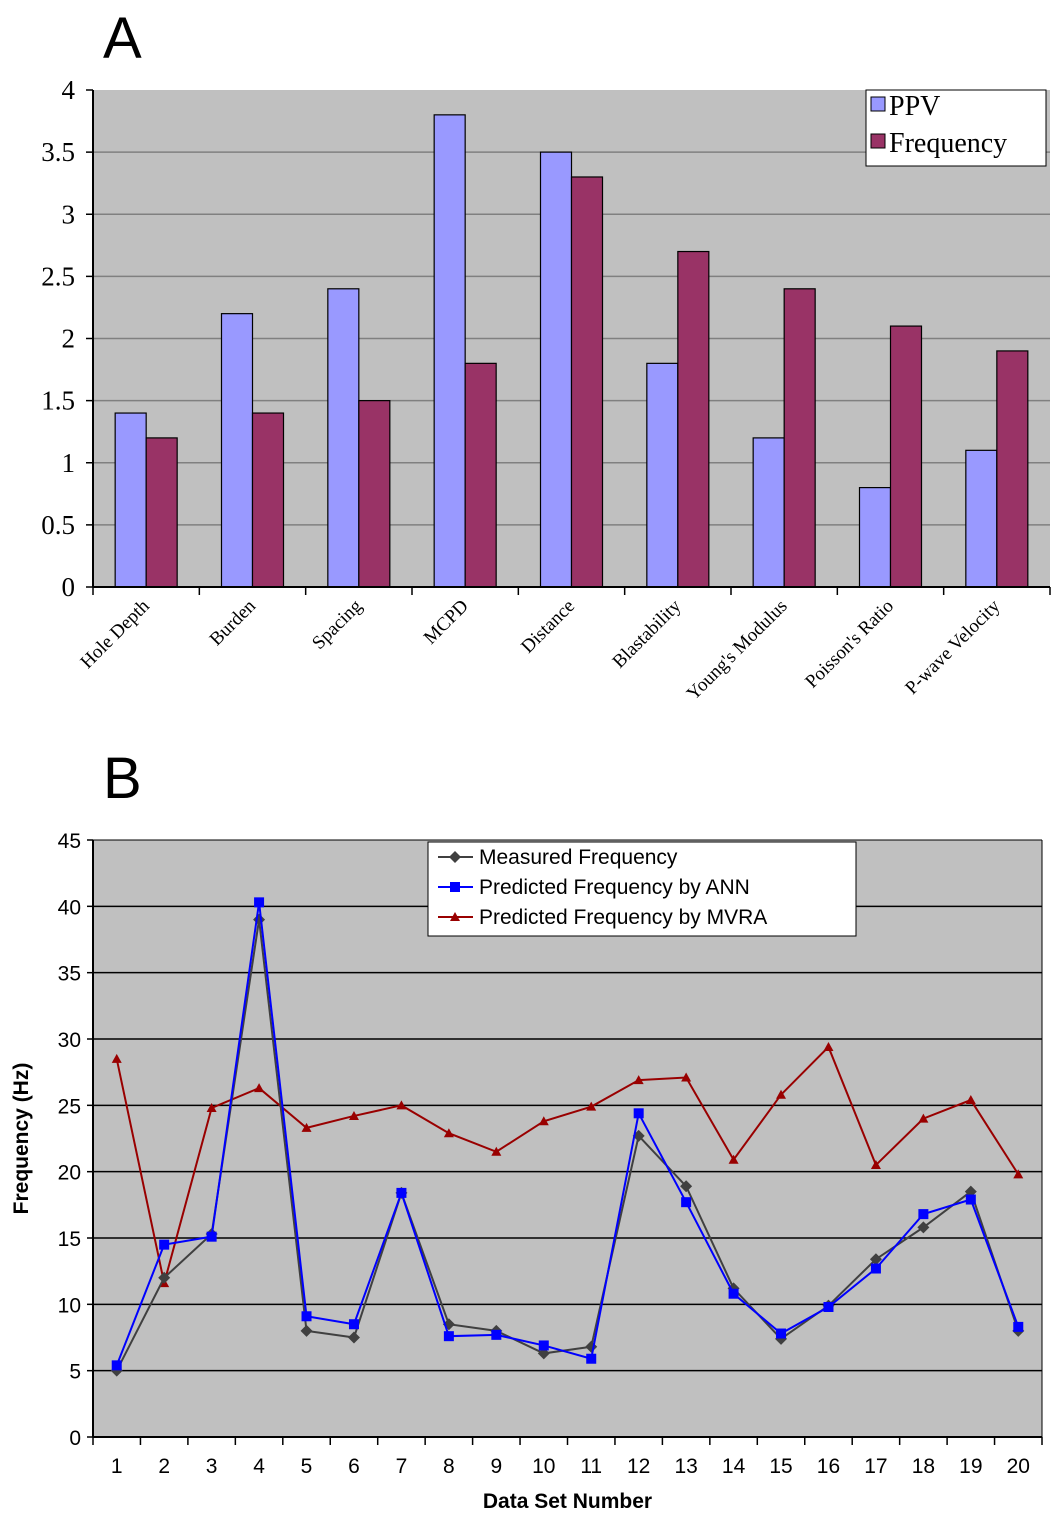  Describe the element at coordinates (956, 128) in the screenshot. I see `chart-a-legend-box` at that location.